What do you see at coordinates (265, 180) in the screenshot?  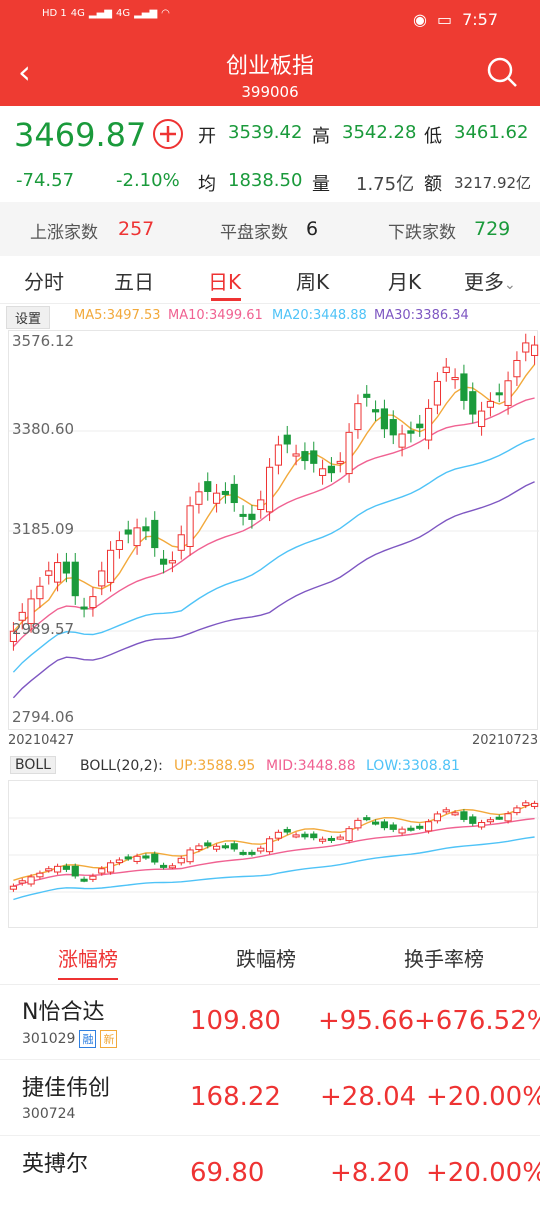 I see `avg-value: 1838.50` at bounding box center [265, 180].